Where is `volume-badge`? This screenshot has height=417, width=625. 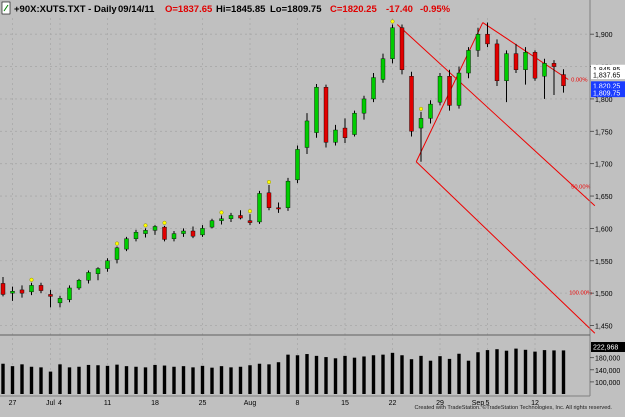
volume-badge is located at coordinates (608, 347).